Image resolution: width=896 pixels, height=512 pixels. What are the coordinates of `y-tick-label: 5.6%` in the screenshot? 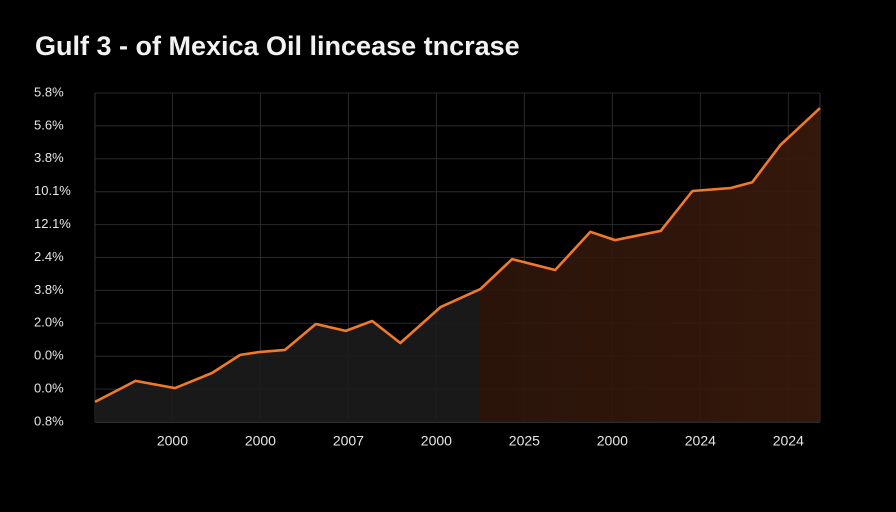 It's located at (49, 124).